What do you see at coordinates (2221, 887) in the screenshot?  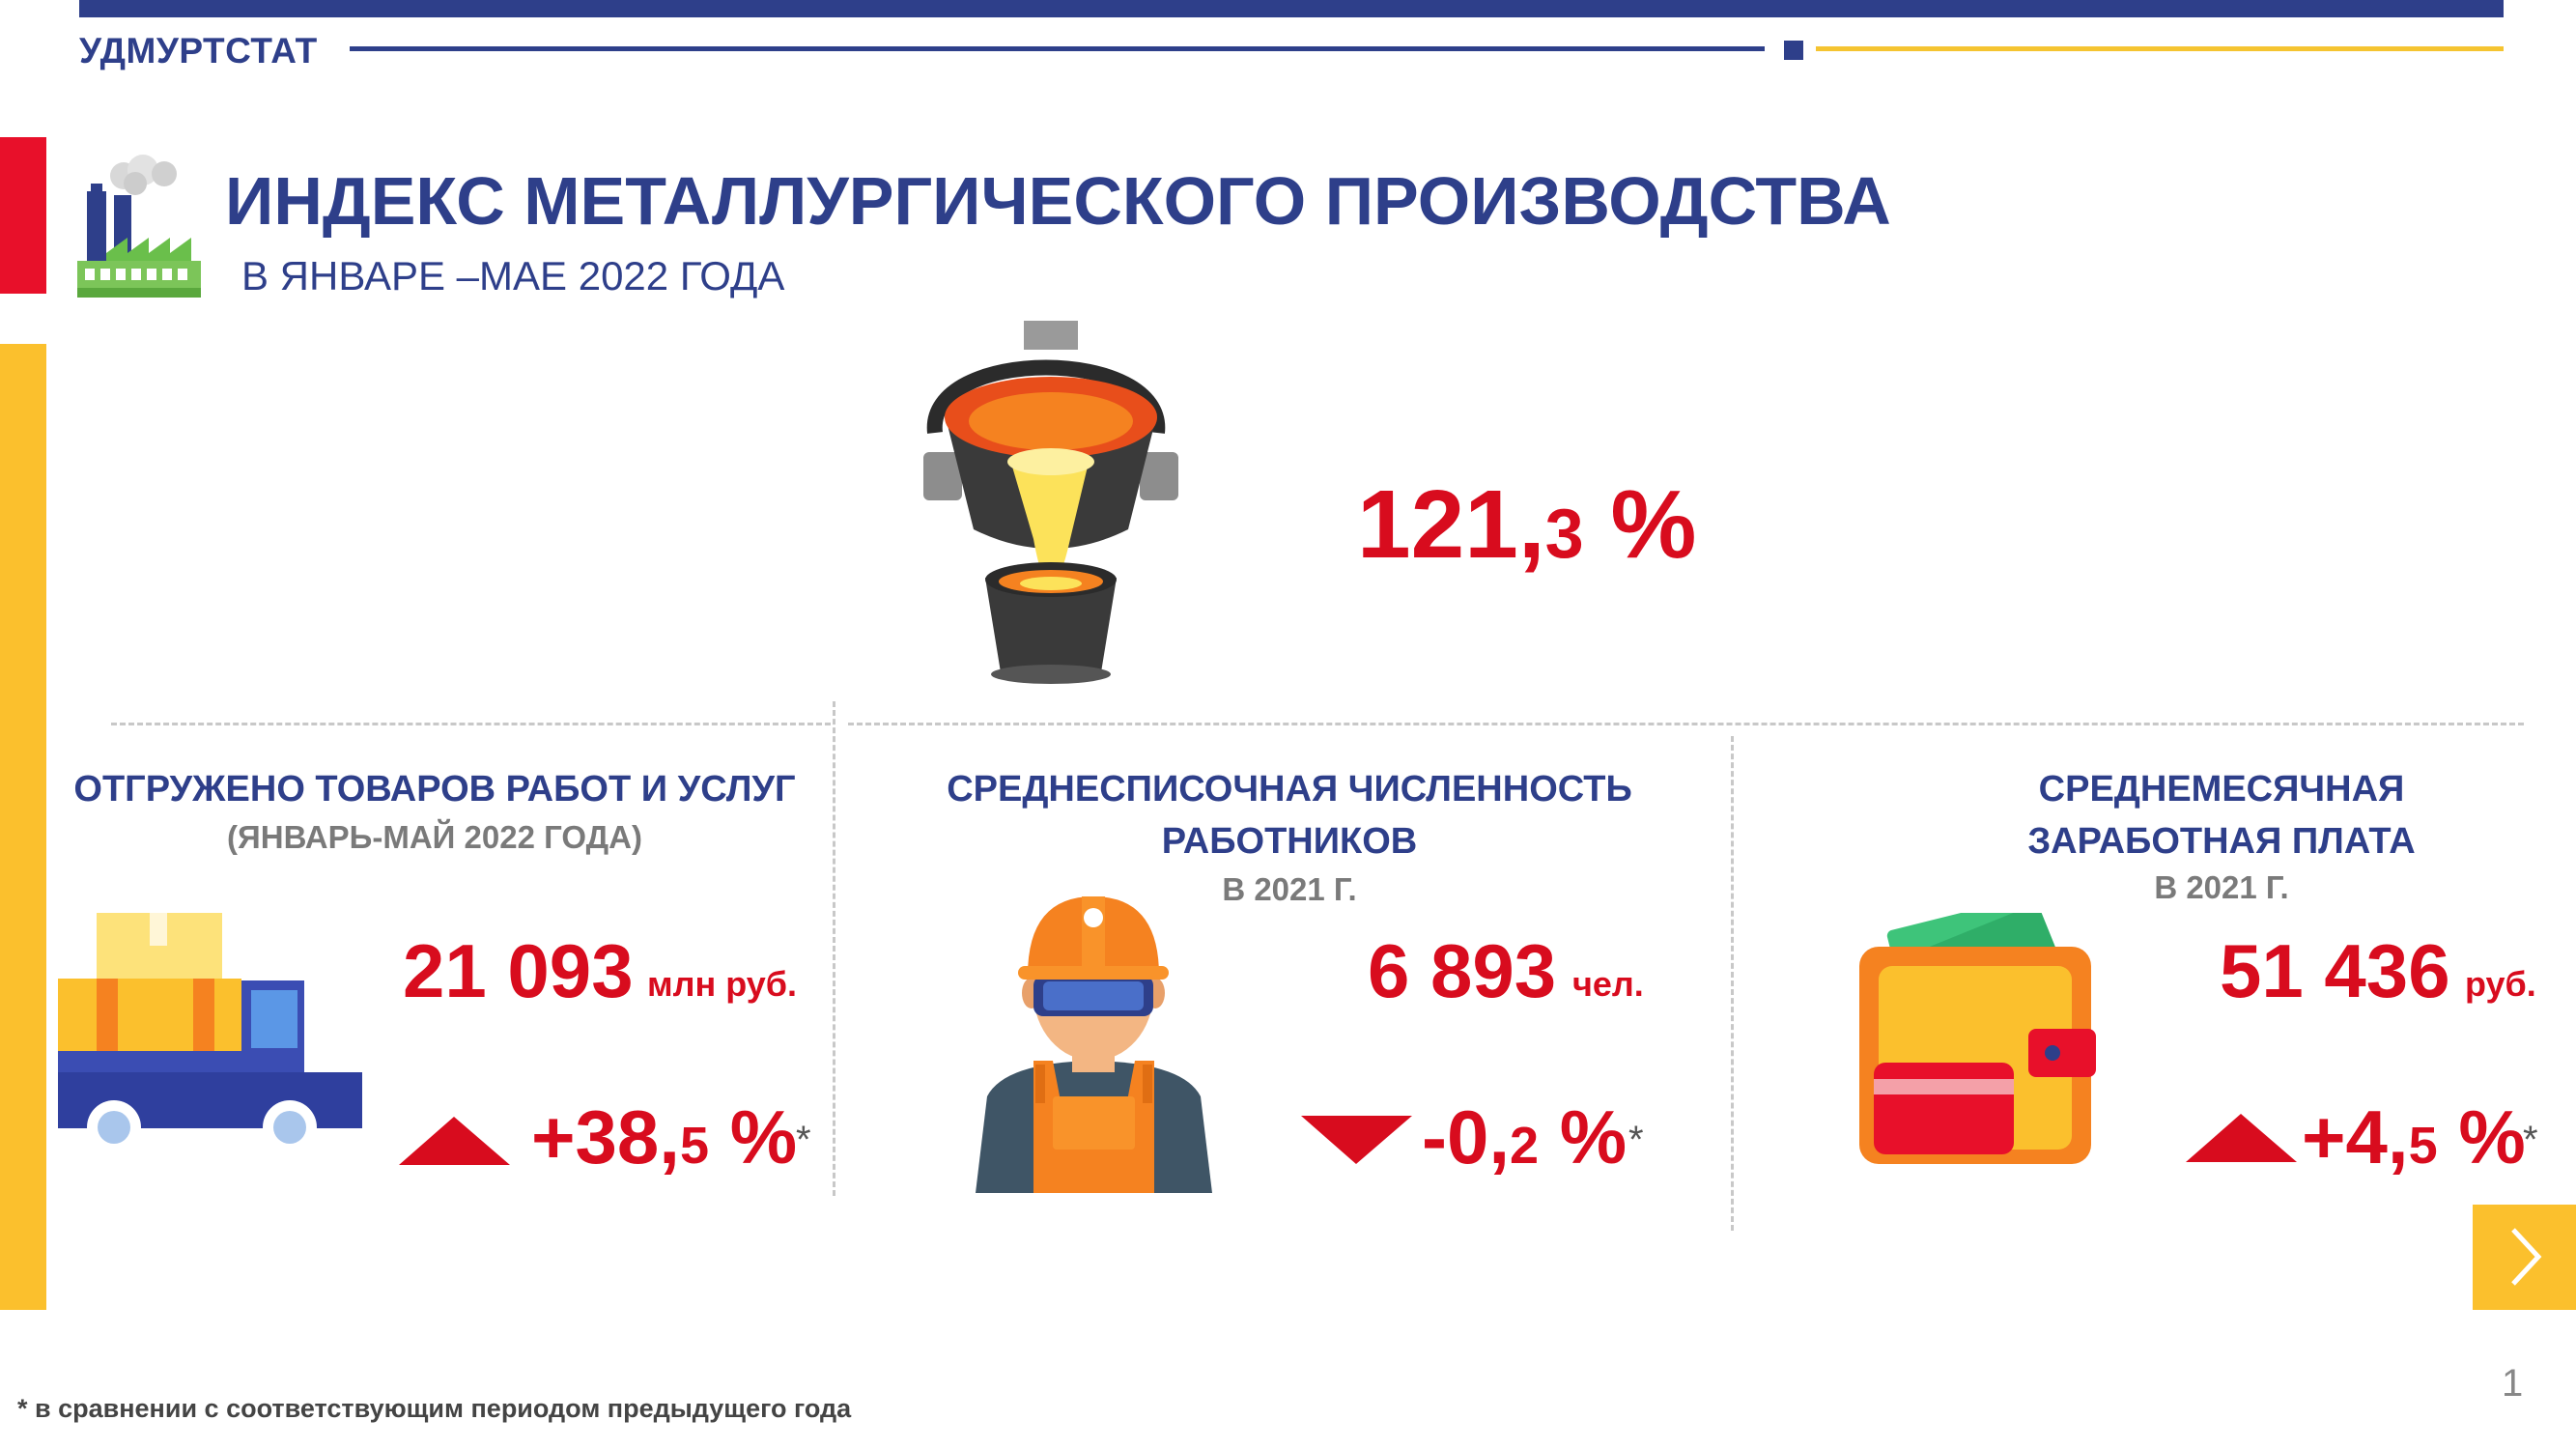 I see `salary-period: В 2021 Г.` at bounding box center [2221, 887].